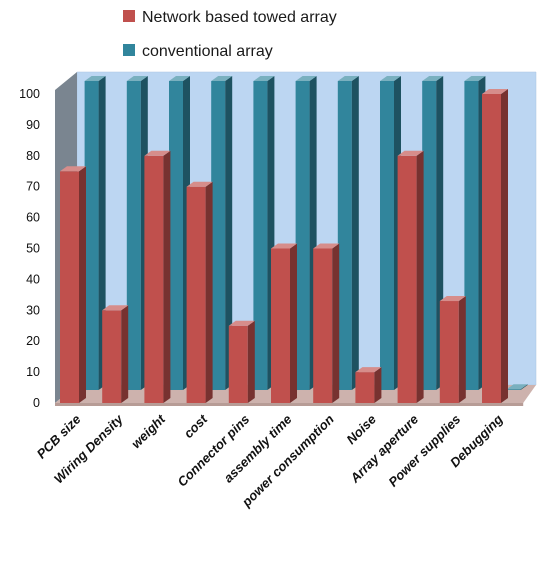  What do you see at coordinates (82, 284) in the screenshot?
I see `network-bar-1-side` at bounding box center [82, 284].